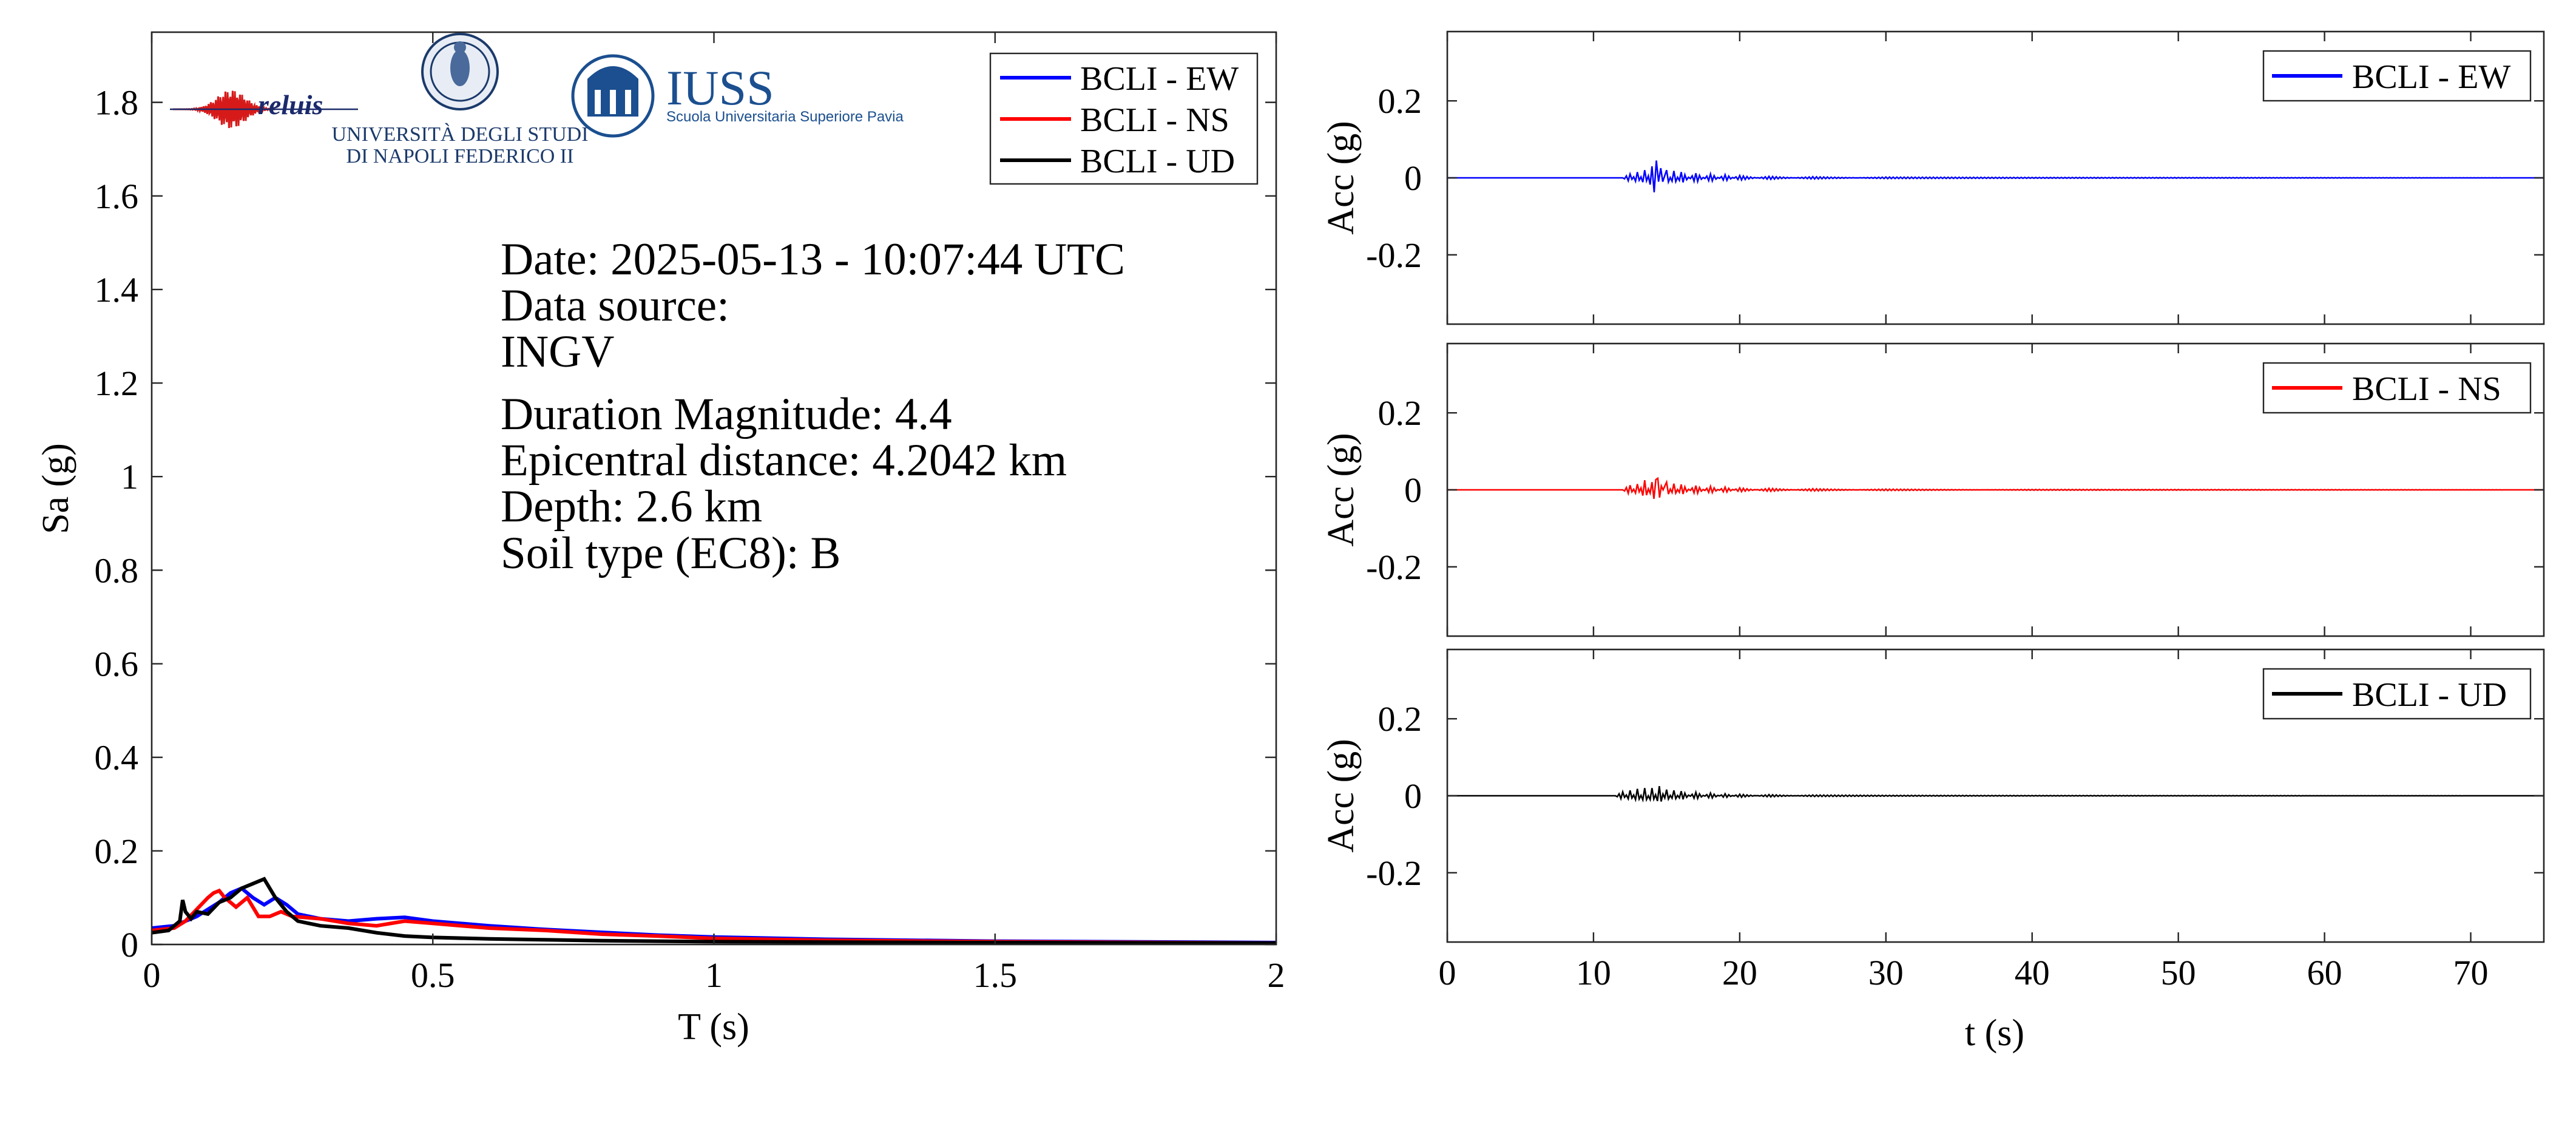 Image resolution: width=2576 pixels, height=1129 pixels. I want to click on acc-x-tick-label: 30, so click(1886, 972).